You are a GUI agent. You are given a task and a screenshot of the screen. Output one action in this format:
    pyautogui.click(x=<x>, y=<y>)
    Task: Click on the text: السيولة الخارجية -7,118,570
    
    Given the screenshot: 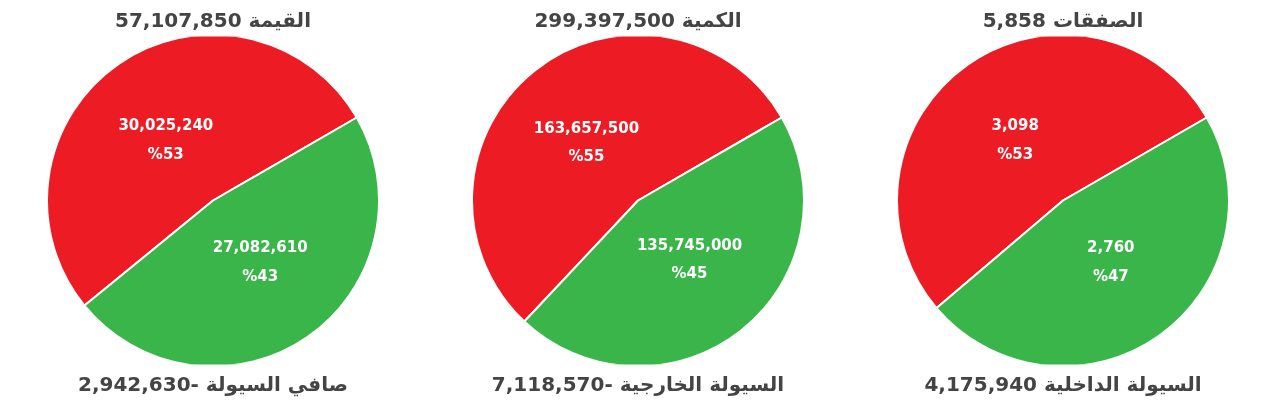 What is the action you would take?
    pyautogui.click(x=638, y=383)
    